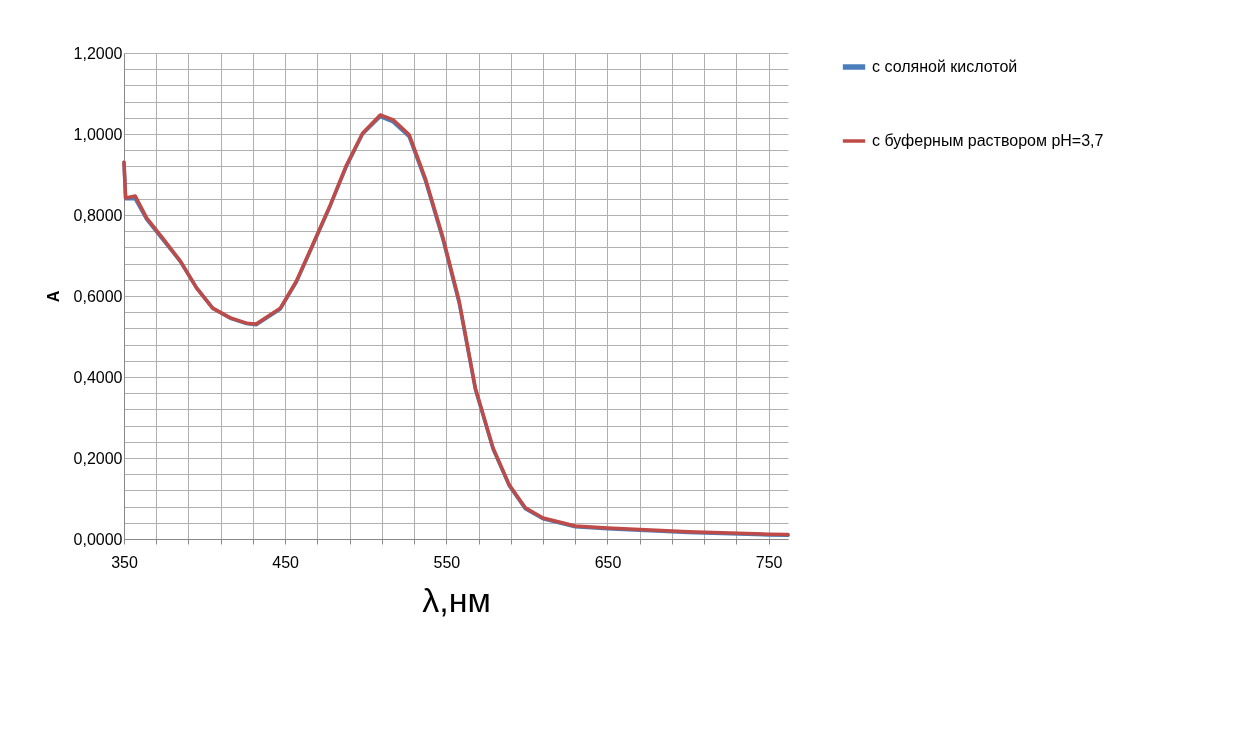 This screenshot has width=1245, height=753. Describe the element at coordinates (98, 296) in the screenshot. I see `y-tick-label: 0,6000` at that location.